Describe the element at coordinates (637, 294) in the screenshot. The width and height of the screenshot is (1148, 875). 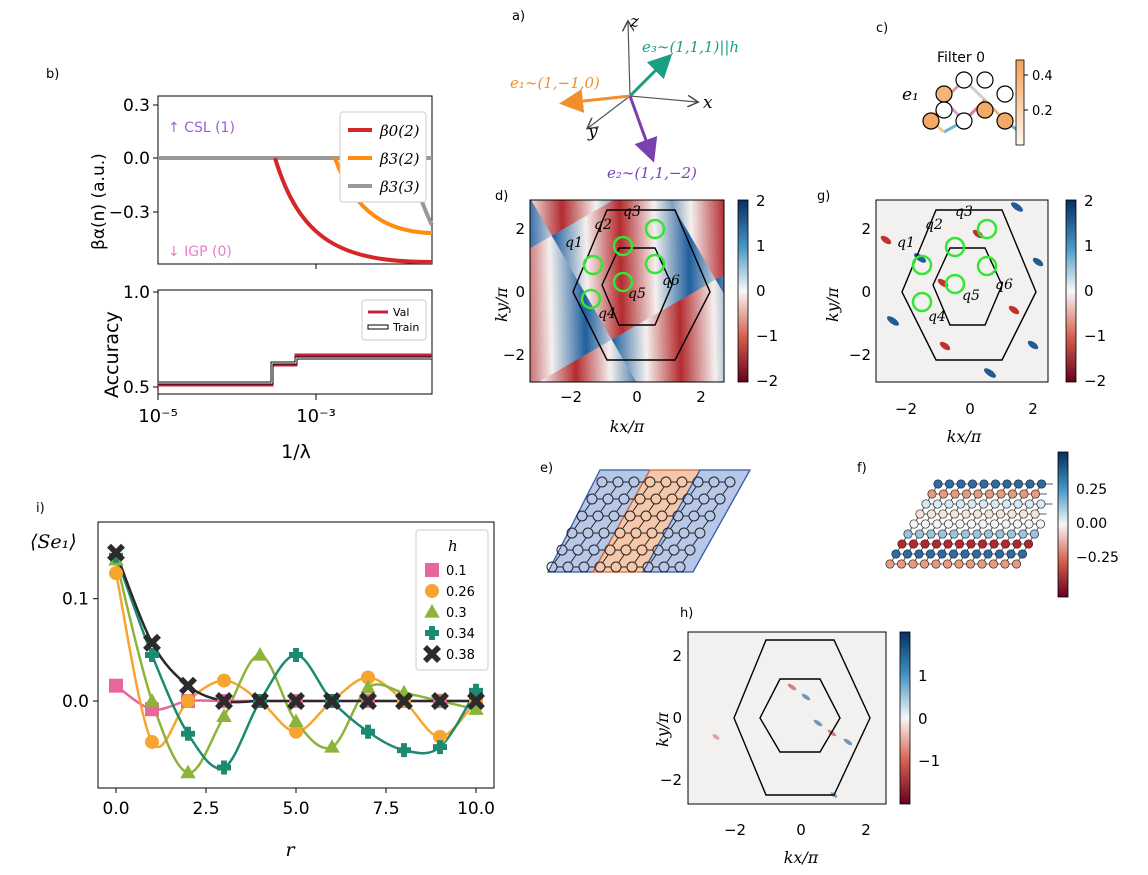
I see `q-label: q5` at that location.